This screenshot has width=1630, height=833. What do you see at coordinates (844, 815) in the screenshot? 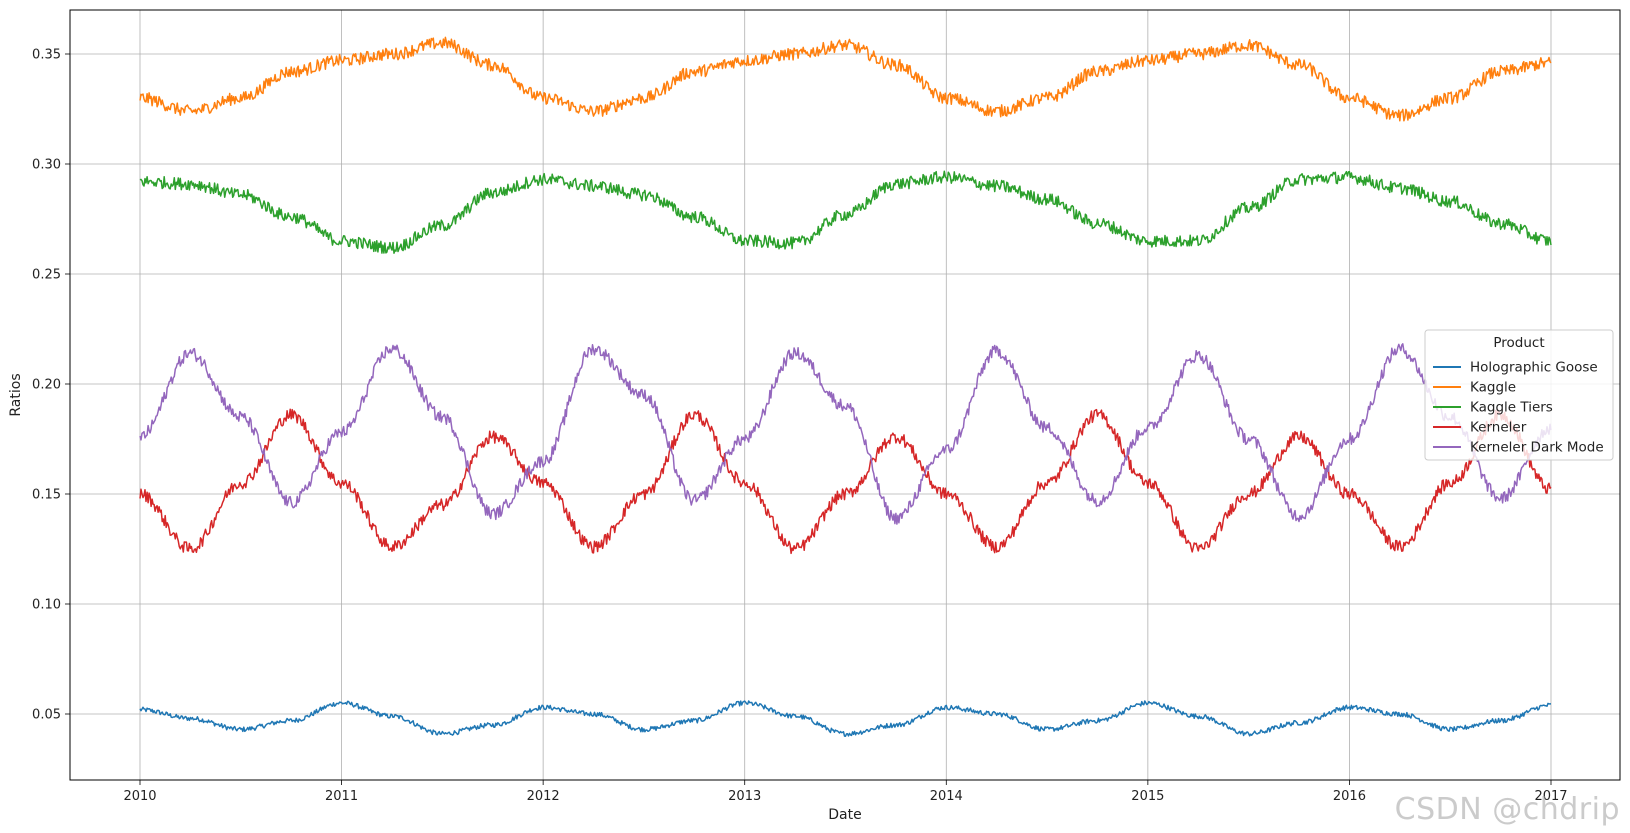
I see `x-axis-label: Date` at bounding box center [844, 815].